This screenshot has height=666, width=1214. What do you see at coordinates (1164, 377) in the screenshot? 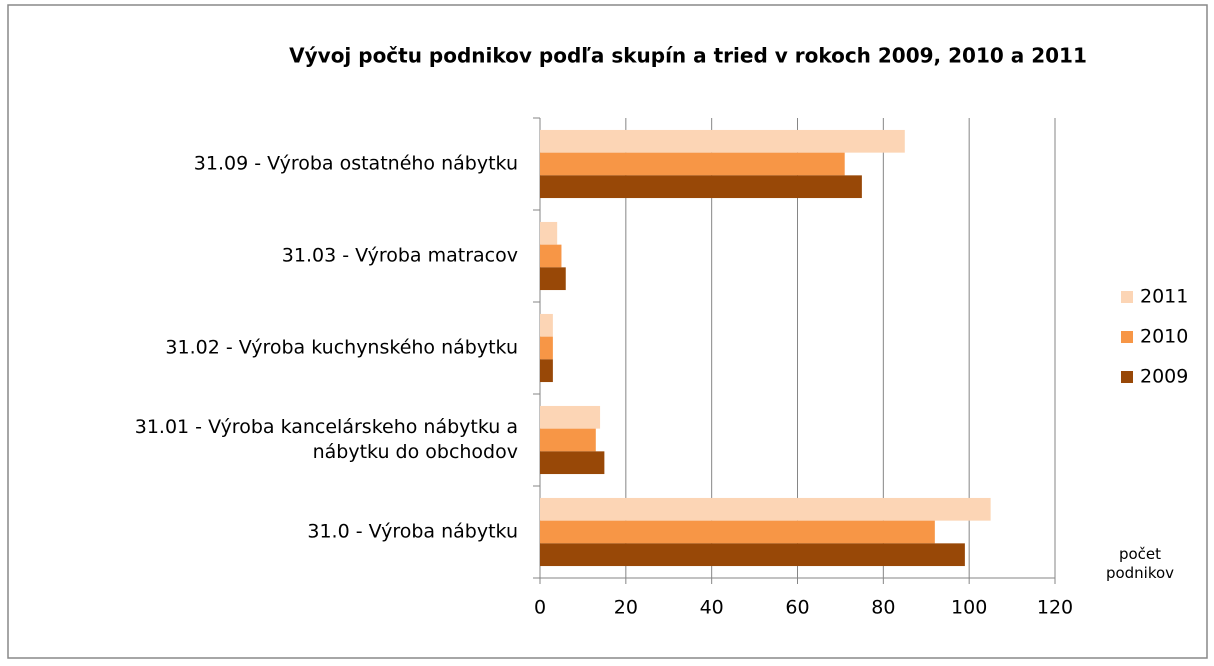
I see `legend-label: 2009` at bounding box center [1164, 377].